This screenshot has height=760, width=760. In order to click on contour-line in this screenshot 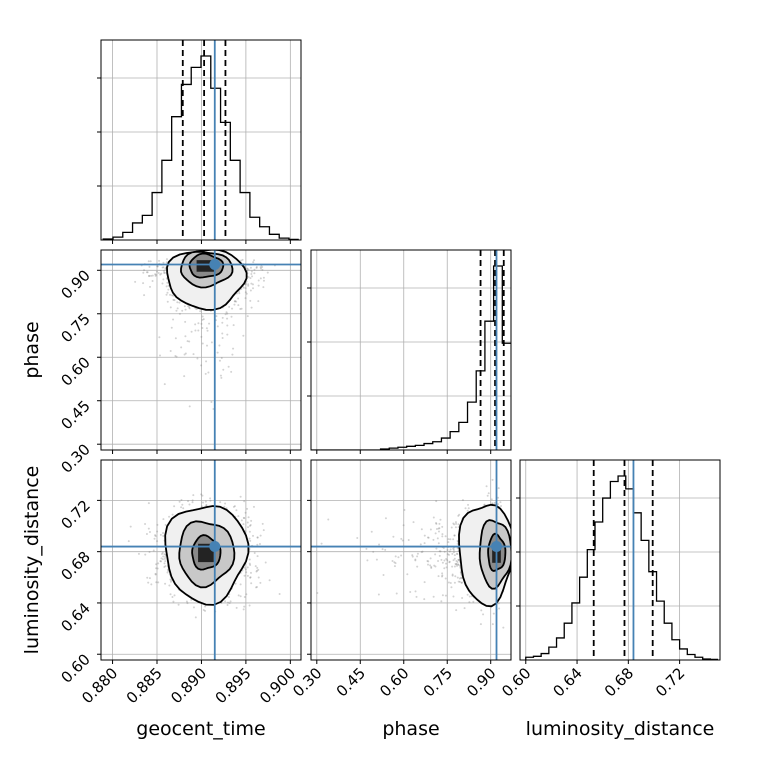, I will do `click(484, 555)`.